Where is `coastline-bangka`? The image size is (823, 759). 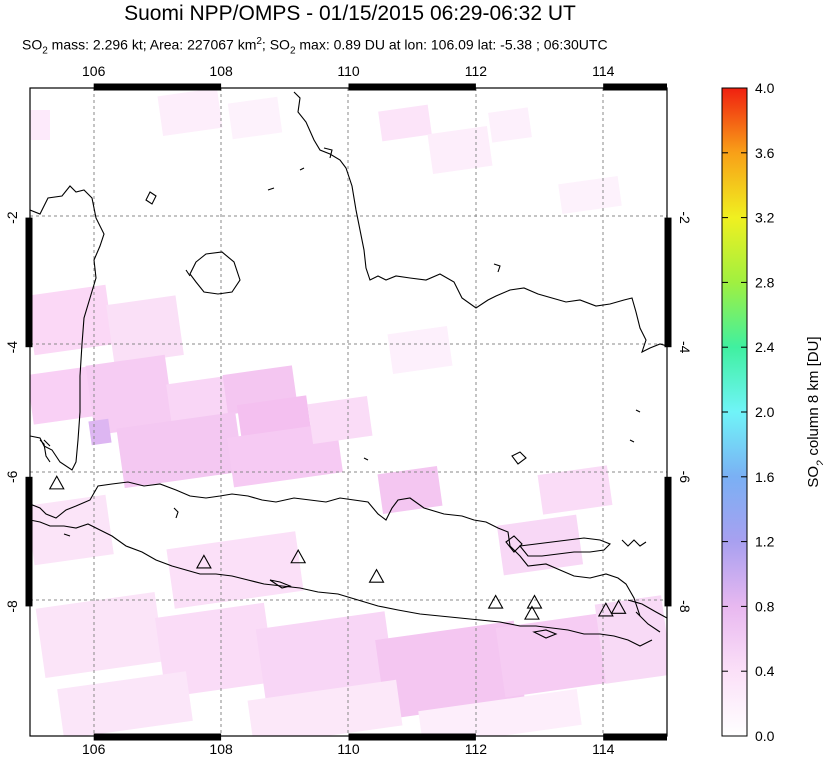 coastline-bangka is located at coordinates (151, 198).